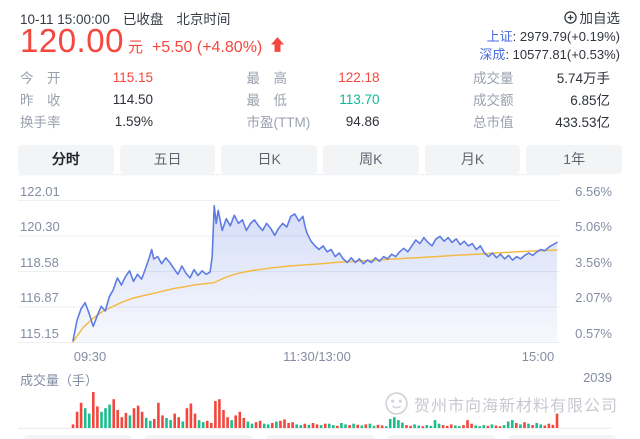 The height and width of the screenshot is (439, 640). I want to click on add-watchlist-button: 加自选, so click(592, 17).